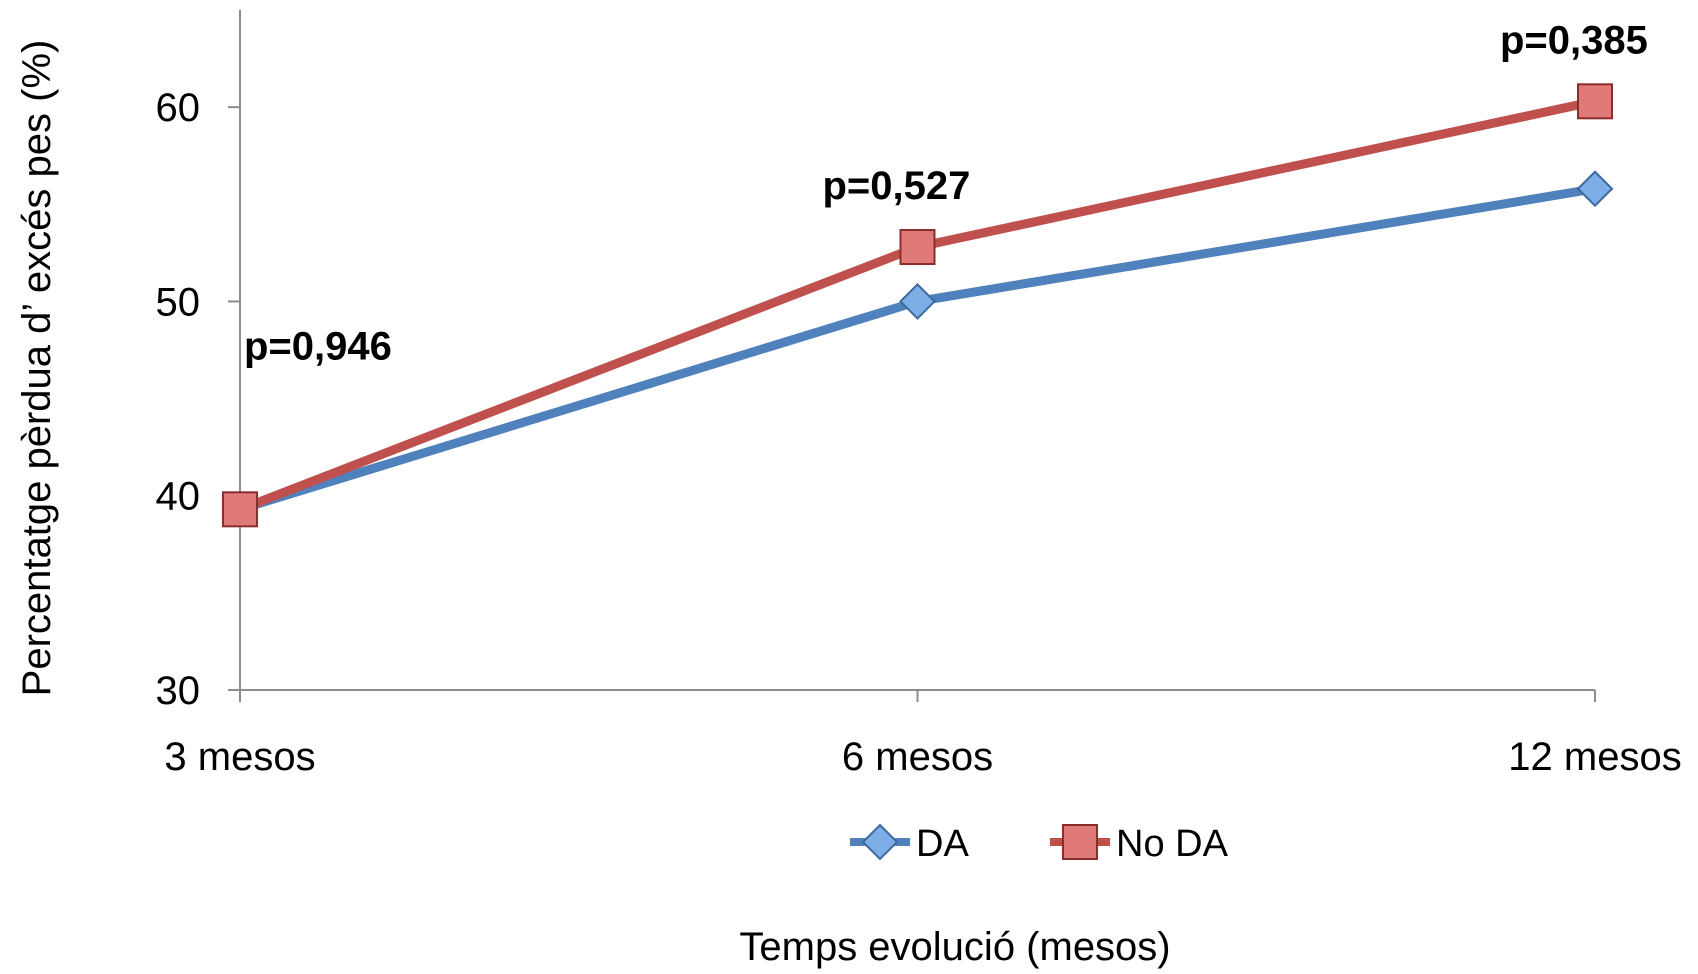 The width and height of the screenshot is (1698, 974). I want to click on x-ticks: 3 mesos 6 mesos 12 mesos, so click(923, 734).